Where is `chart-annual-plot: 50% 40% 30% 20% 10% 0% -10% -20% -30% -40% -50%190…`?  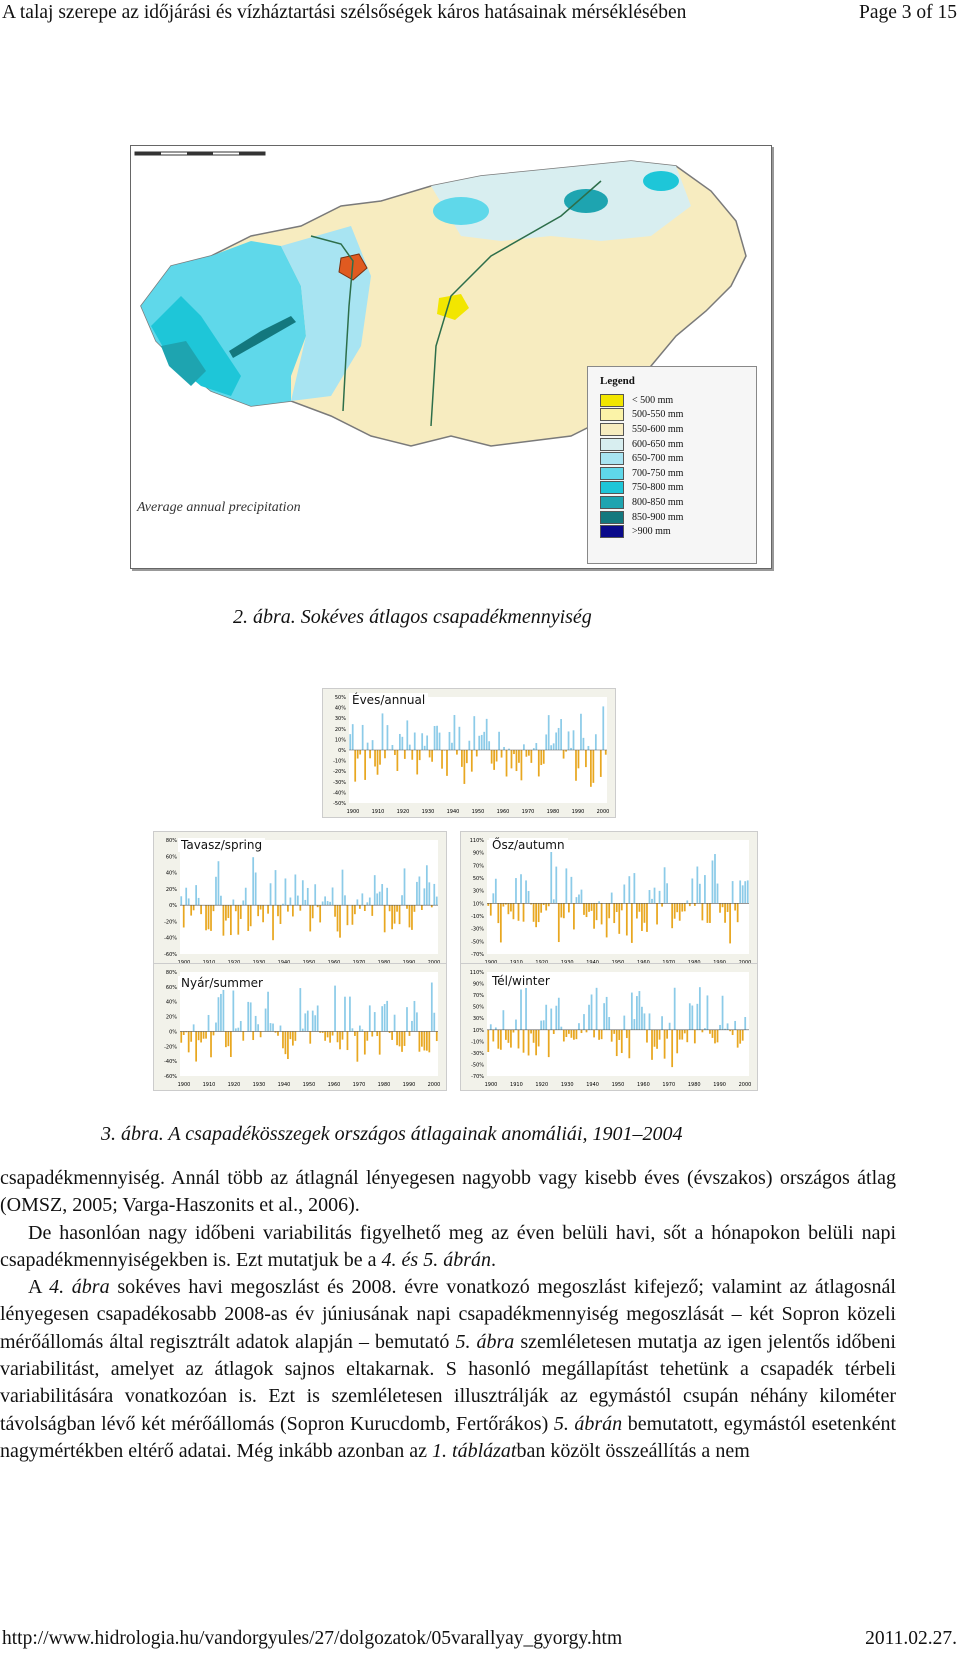
chart-annual-plot: 50% 40% 30% 20% 10% 0% -10% -20% -30% -40% -50%190… is located at coordinates (471, 755).